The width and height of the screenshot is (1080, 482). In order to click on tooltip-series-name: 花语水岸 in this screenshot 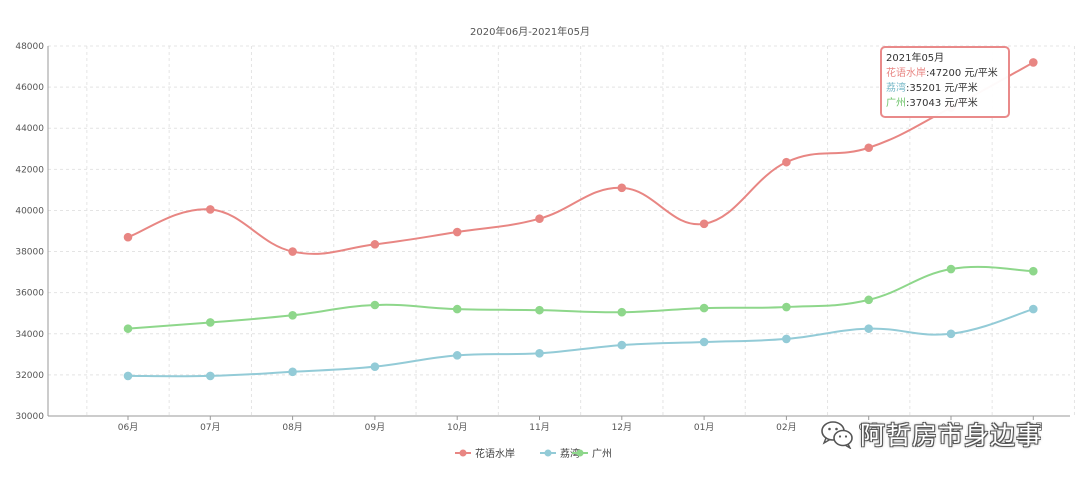, I will do `click(906, 73)`.